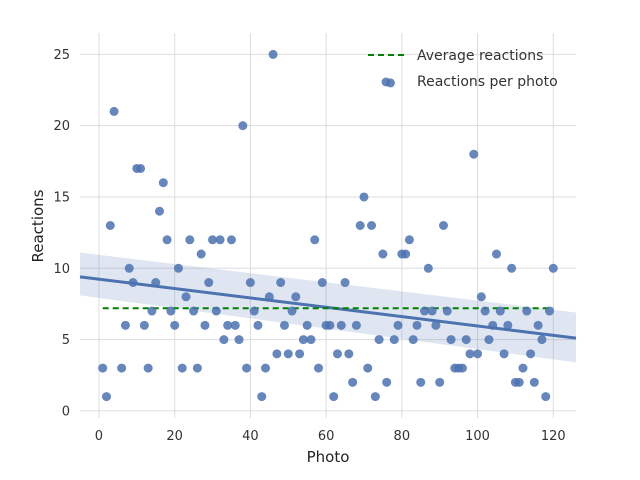 Image resolution: width=640 pixels, height=480 pixels. What do you see at coordinates (463, 69) in the screenshot?
I see `legend: Average reactions Reactions per photo` at bounding box center [463, 69].